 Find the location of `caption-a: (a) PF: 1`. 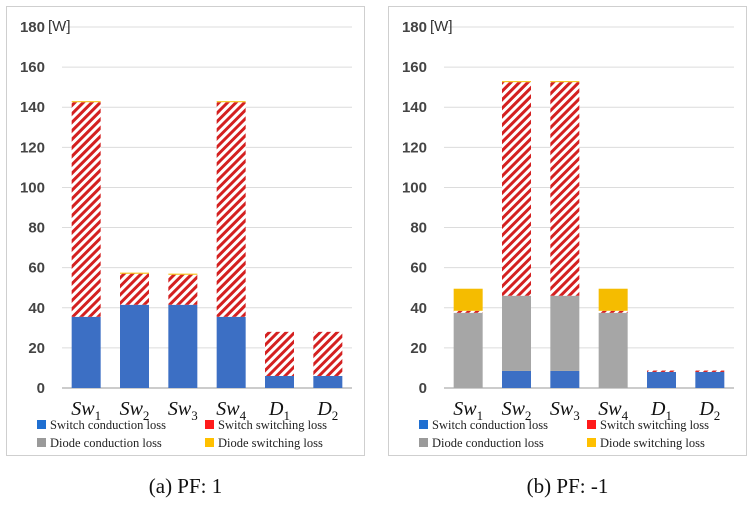

caption-a: (a) PF: 1 is located at coordinates (185, 486).